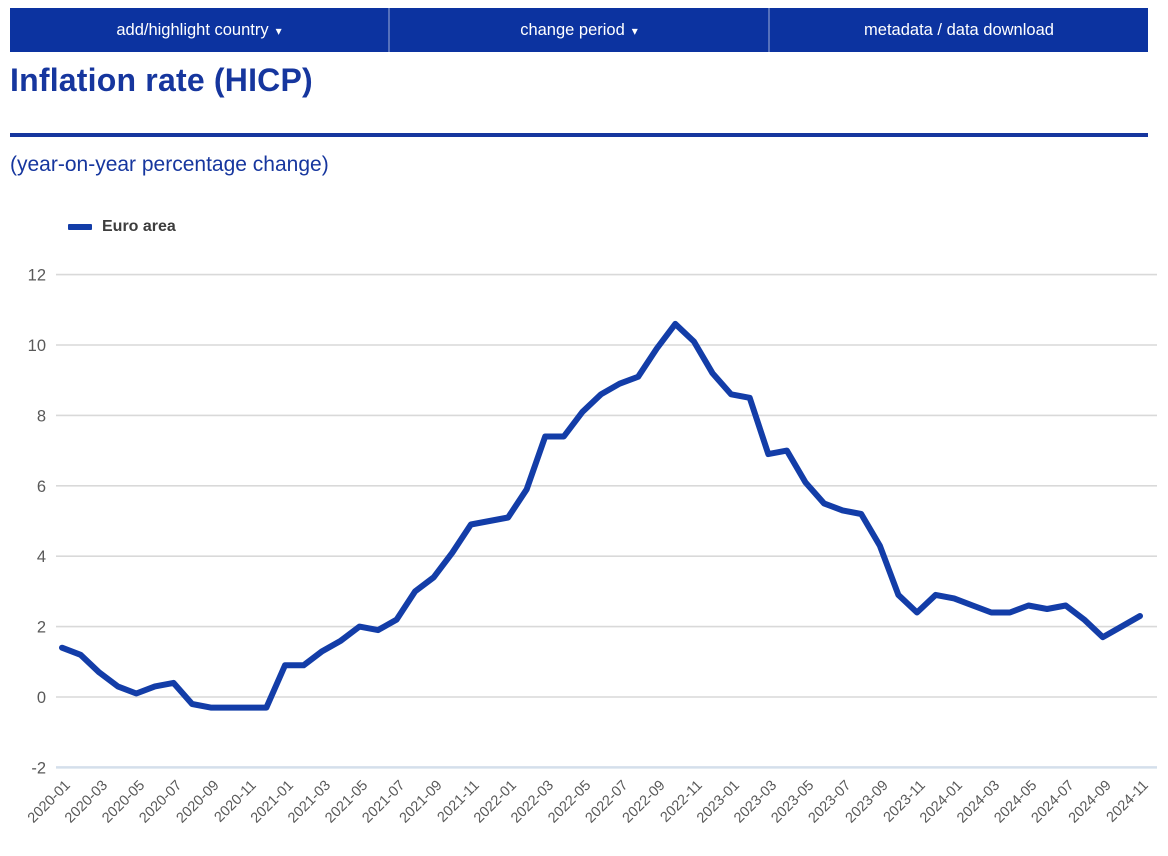 The image size is (1168, 856). Describe the element at coordinates (41, 416) in the screenshot. I see `svg-text: 8` at that location.